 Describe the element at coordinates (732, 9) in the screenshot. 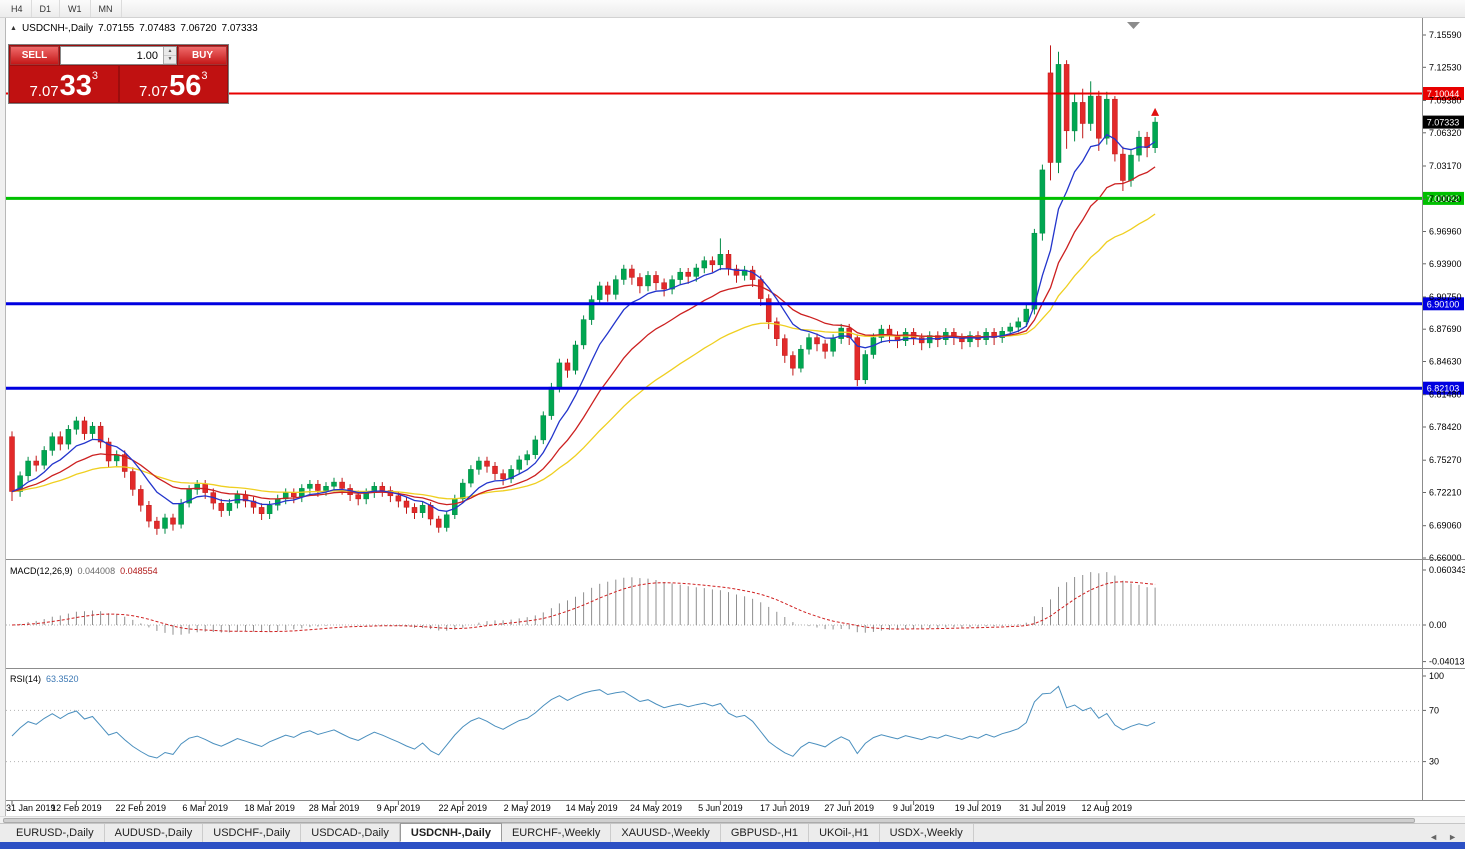

I see `timeframe-toolbar: H4 D1 W1 MN` at that location.